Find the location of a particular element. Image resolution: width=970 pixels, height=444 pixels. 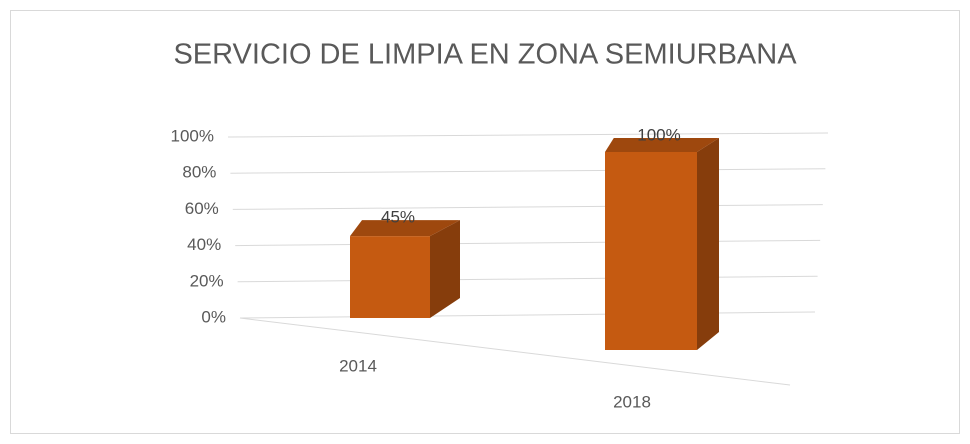

x-tick-label: 2018 is located at coordinates (632, 401).